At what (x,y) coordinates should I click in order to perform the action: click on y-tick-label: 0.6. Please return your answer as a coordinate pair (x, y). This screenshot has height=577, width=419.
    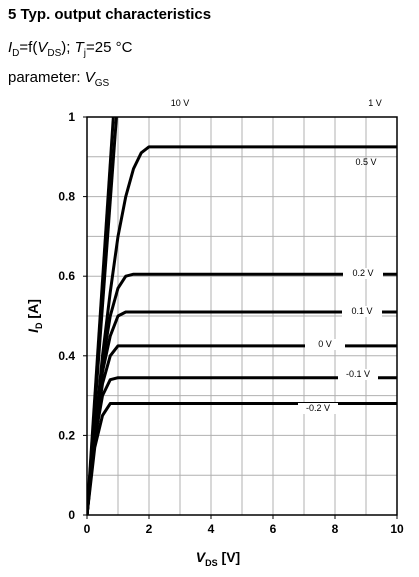
    Looking at the image, I should click on (66, 276).